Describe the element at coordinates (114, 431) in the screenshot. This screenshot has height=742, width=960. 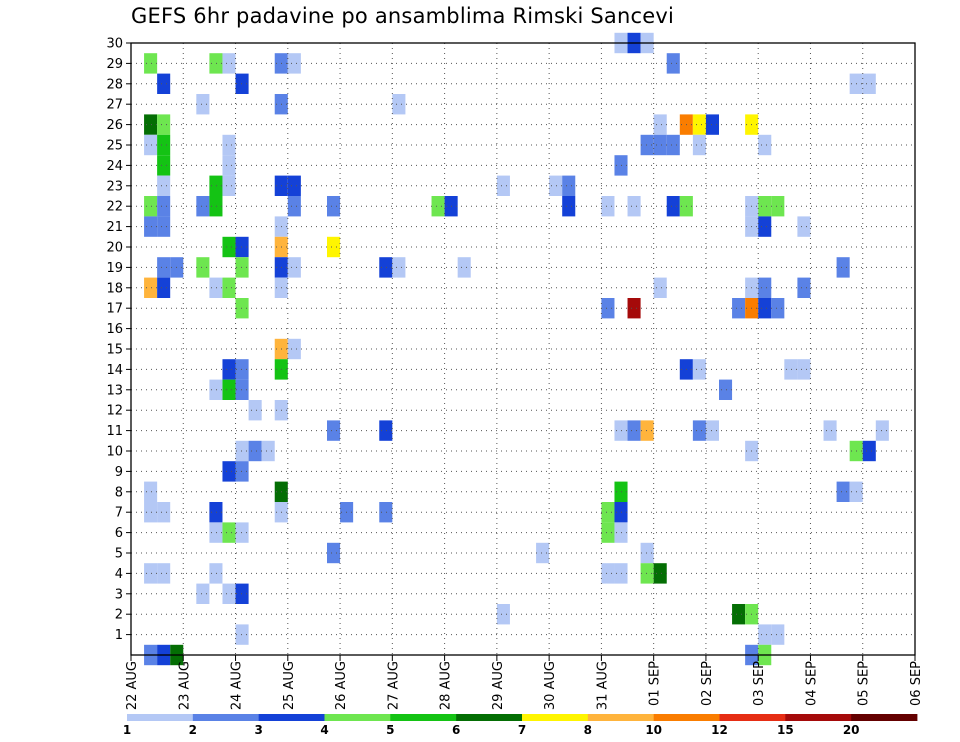
I see `y-tick-label: 11` at that location.